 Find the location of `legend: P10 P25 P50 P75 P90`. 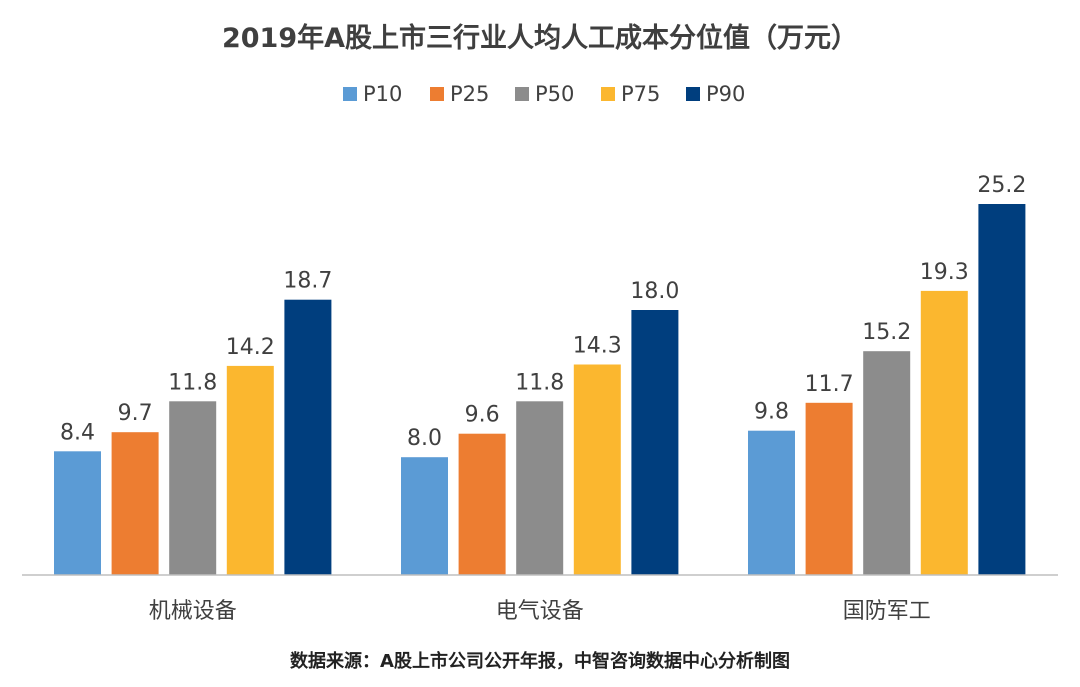

legend: P10 P25 P50 P75 P90 is located at coordinates (544, 94).